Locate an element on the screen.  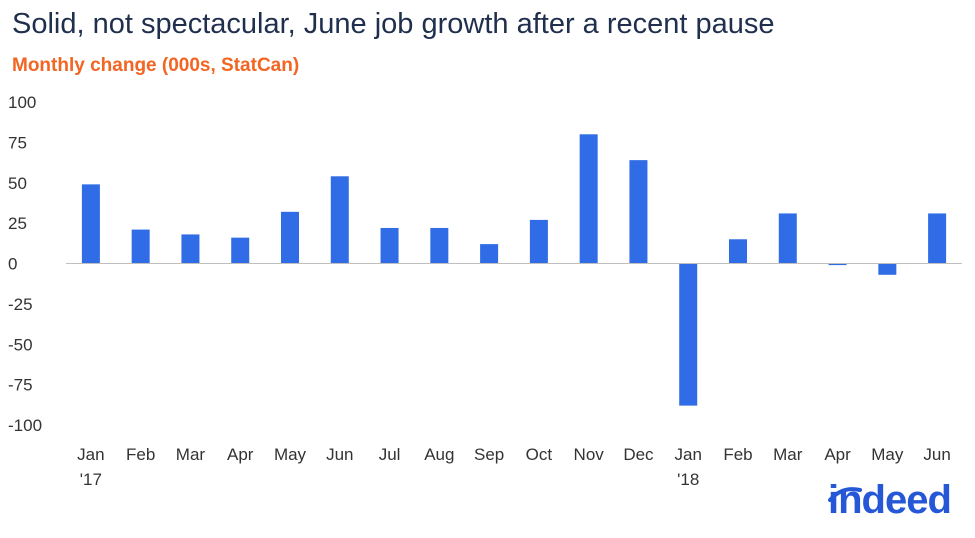
x-tick-label: Nov is located at coordinates (589, 454).